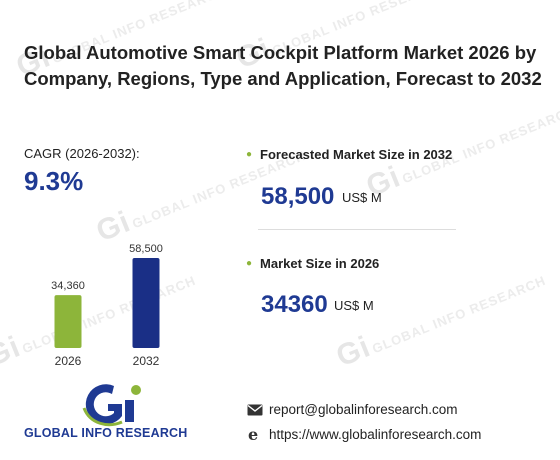 Image resolution: width=560 pixels, height=460 pixels. Describe the element at coordinates (111, 405) in the screenshot. I see `brand-logo` at that location.